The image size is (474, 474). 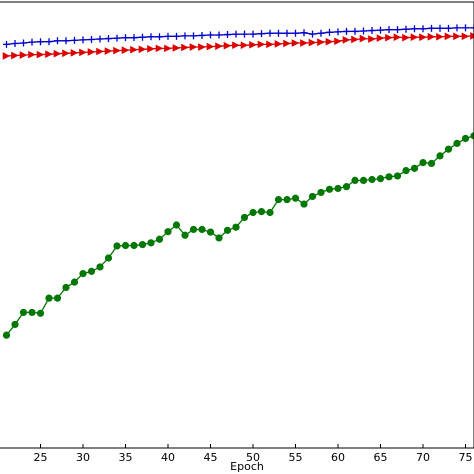 I want to click on x-tick-label: 65, so click(x=381, y=457).